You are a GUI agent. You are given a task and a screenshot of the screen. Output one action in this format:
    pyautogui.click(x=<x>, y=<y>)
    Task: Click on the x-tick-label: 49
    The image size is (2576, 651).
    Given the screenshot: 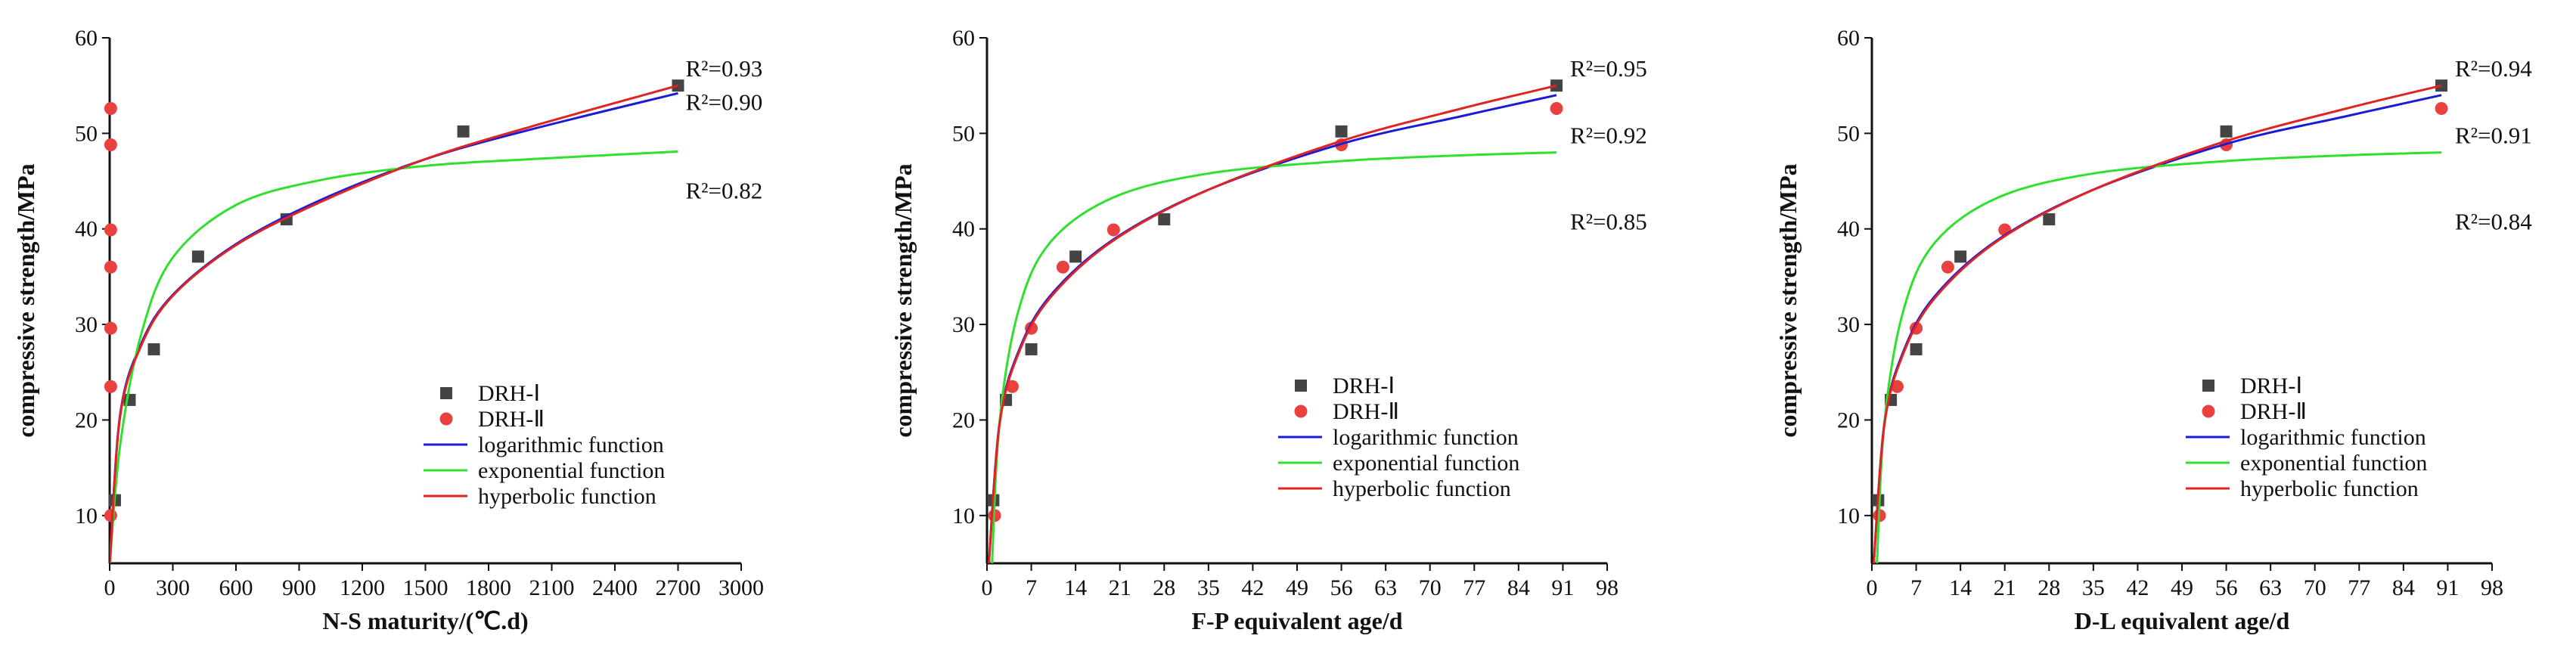 What is the action you would take?
    pyautogui.click(x=2182, y=587)
    